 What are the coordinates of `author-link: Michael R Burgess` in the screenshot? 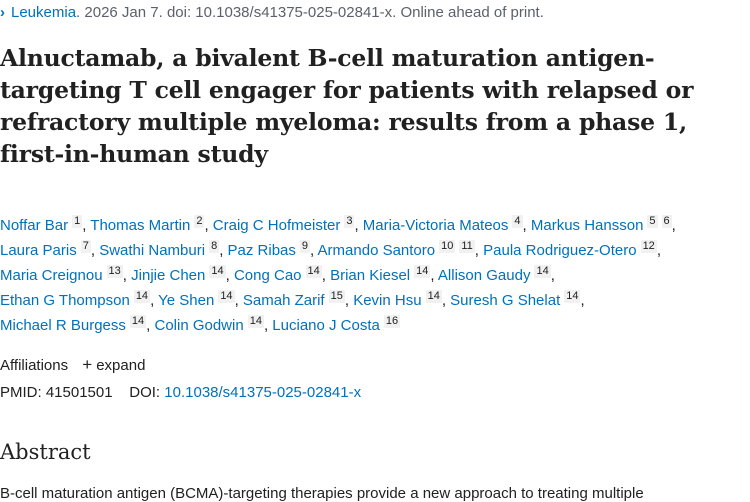 It's located at (63, 325).